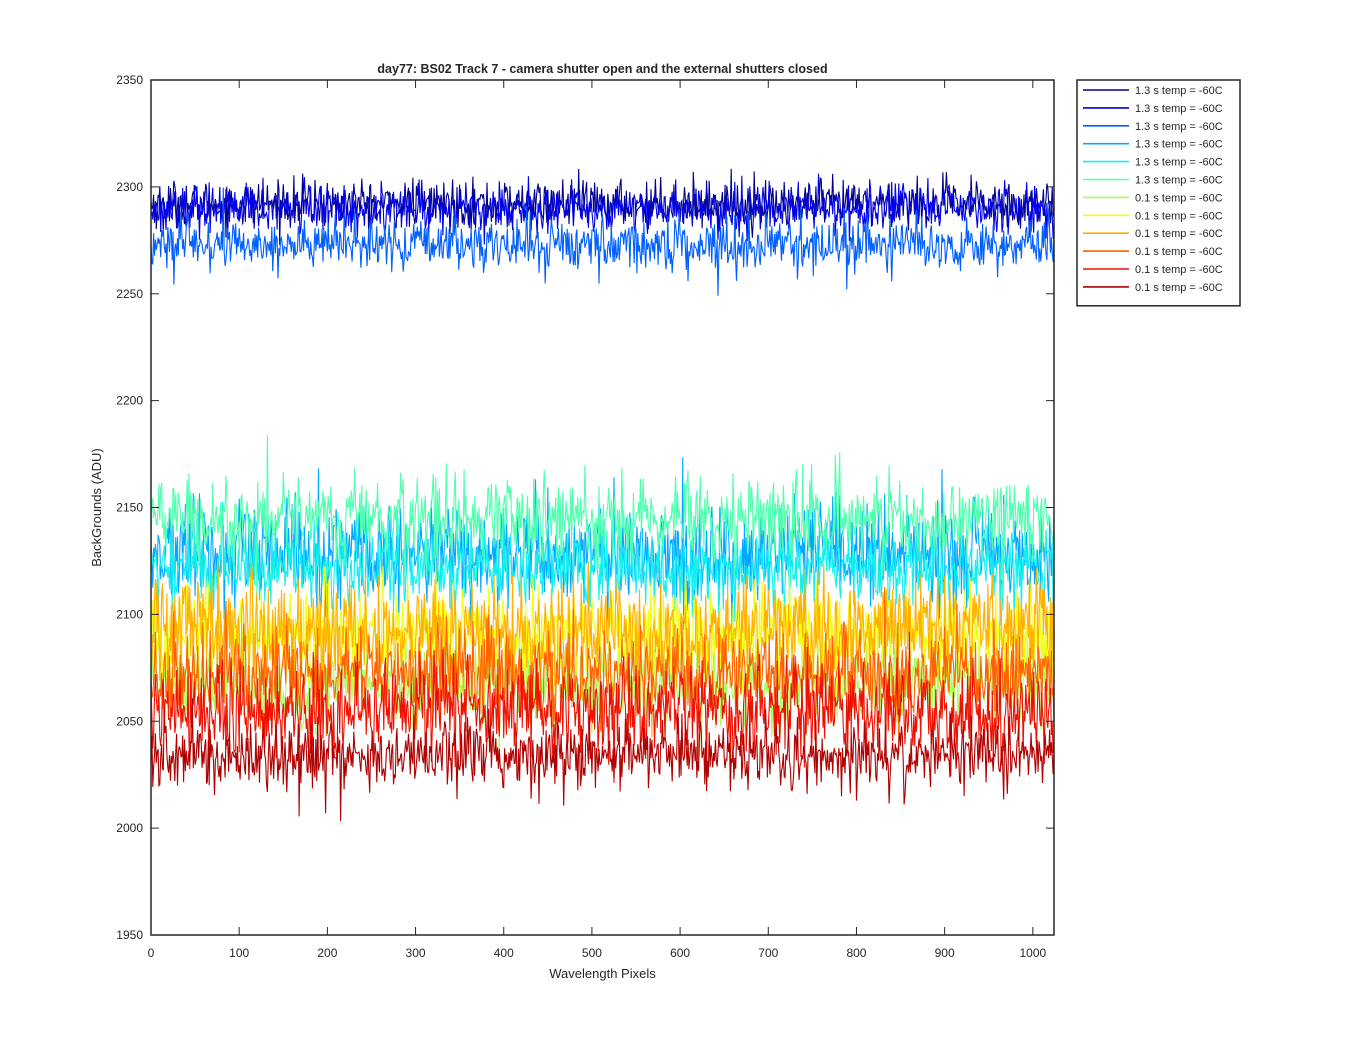  I want to click on legend-label-7: 0.1 s temp = -60C, so click(1179, 198).